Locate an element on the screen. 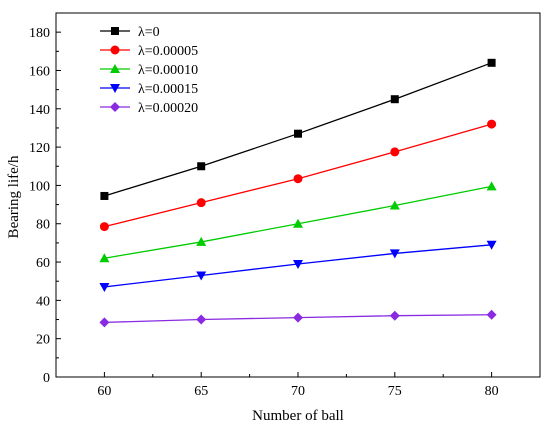 Image resolution: width=550 pixels, height=428 pixels. y-tick-label: 0 is located at coordinates (46, 378).